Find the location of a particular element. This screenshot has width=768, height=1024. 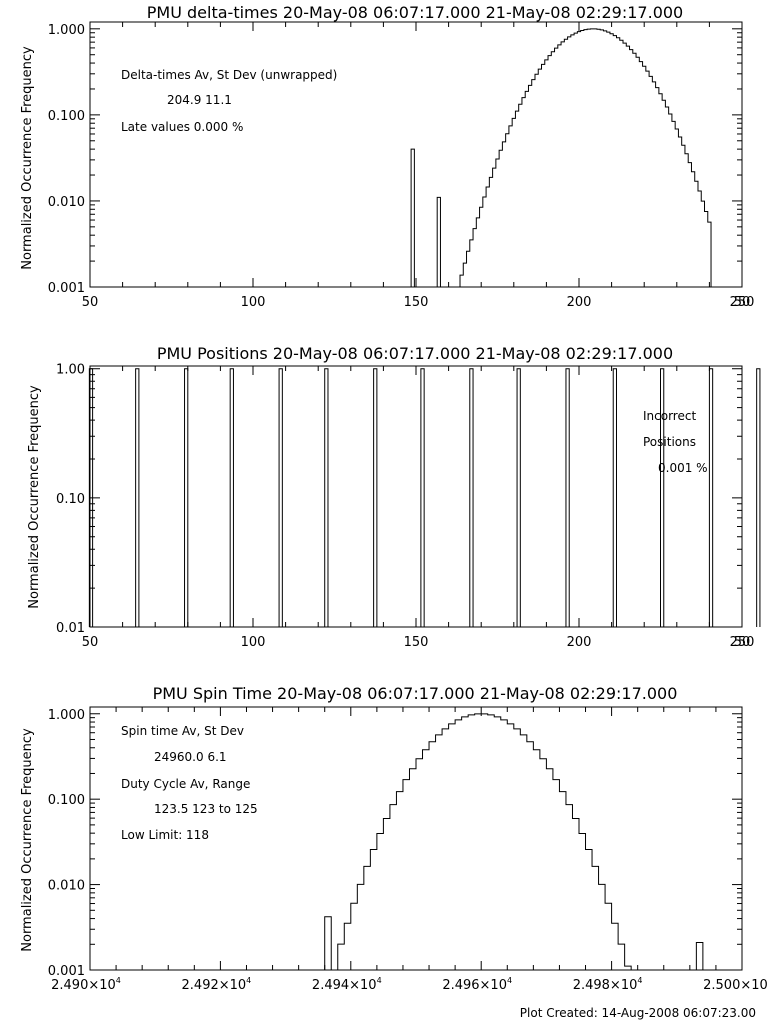

annotation-line: 0.001 % is located at coordinates (683, 468).